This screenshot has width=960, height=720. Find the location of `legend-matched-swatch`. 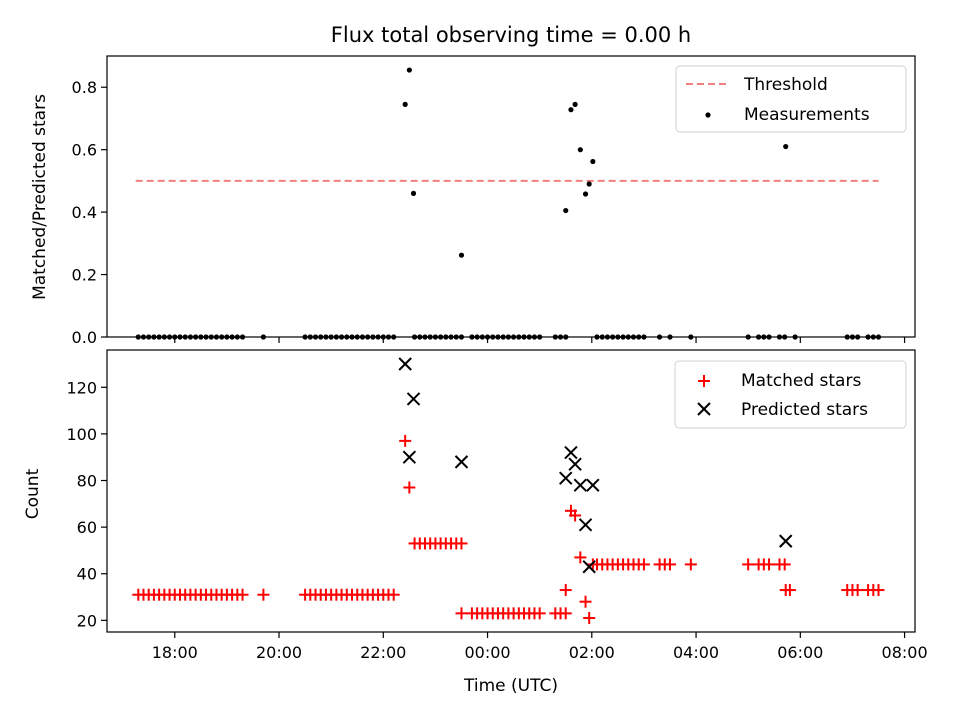

legend-matched-swatch is located at coordinates (704, 381).